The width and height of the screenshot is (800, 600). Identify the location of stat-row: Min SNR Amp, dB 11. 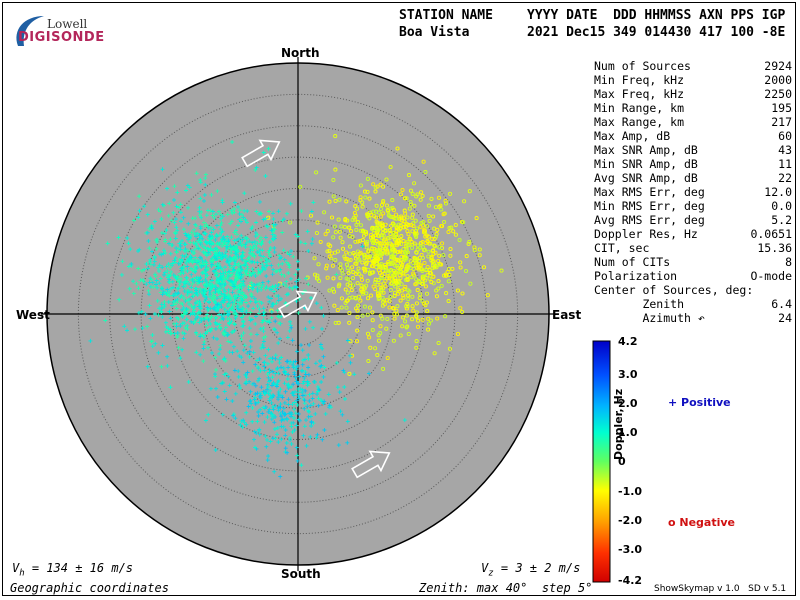
(693, 164).